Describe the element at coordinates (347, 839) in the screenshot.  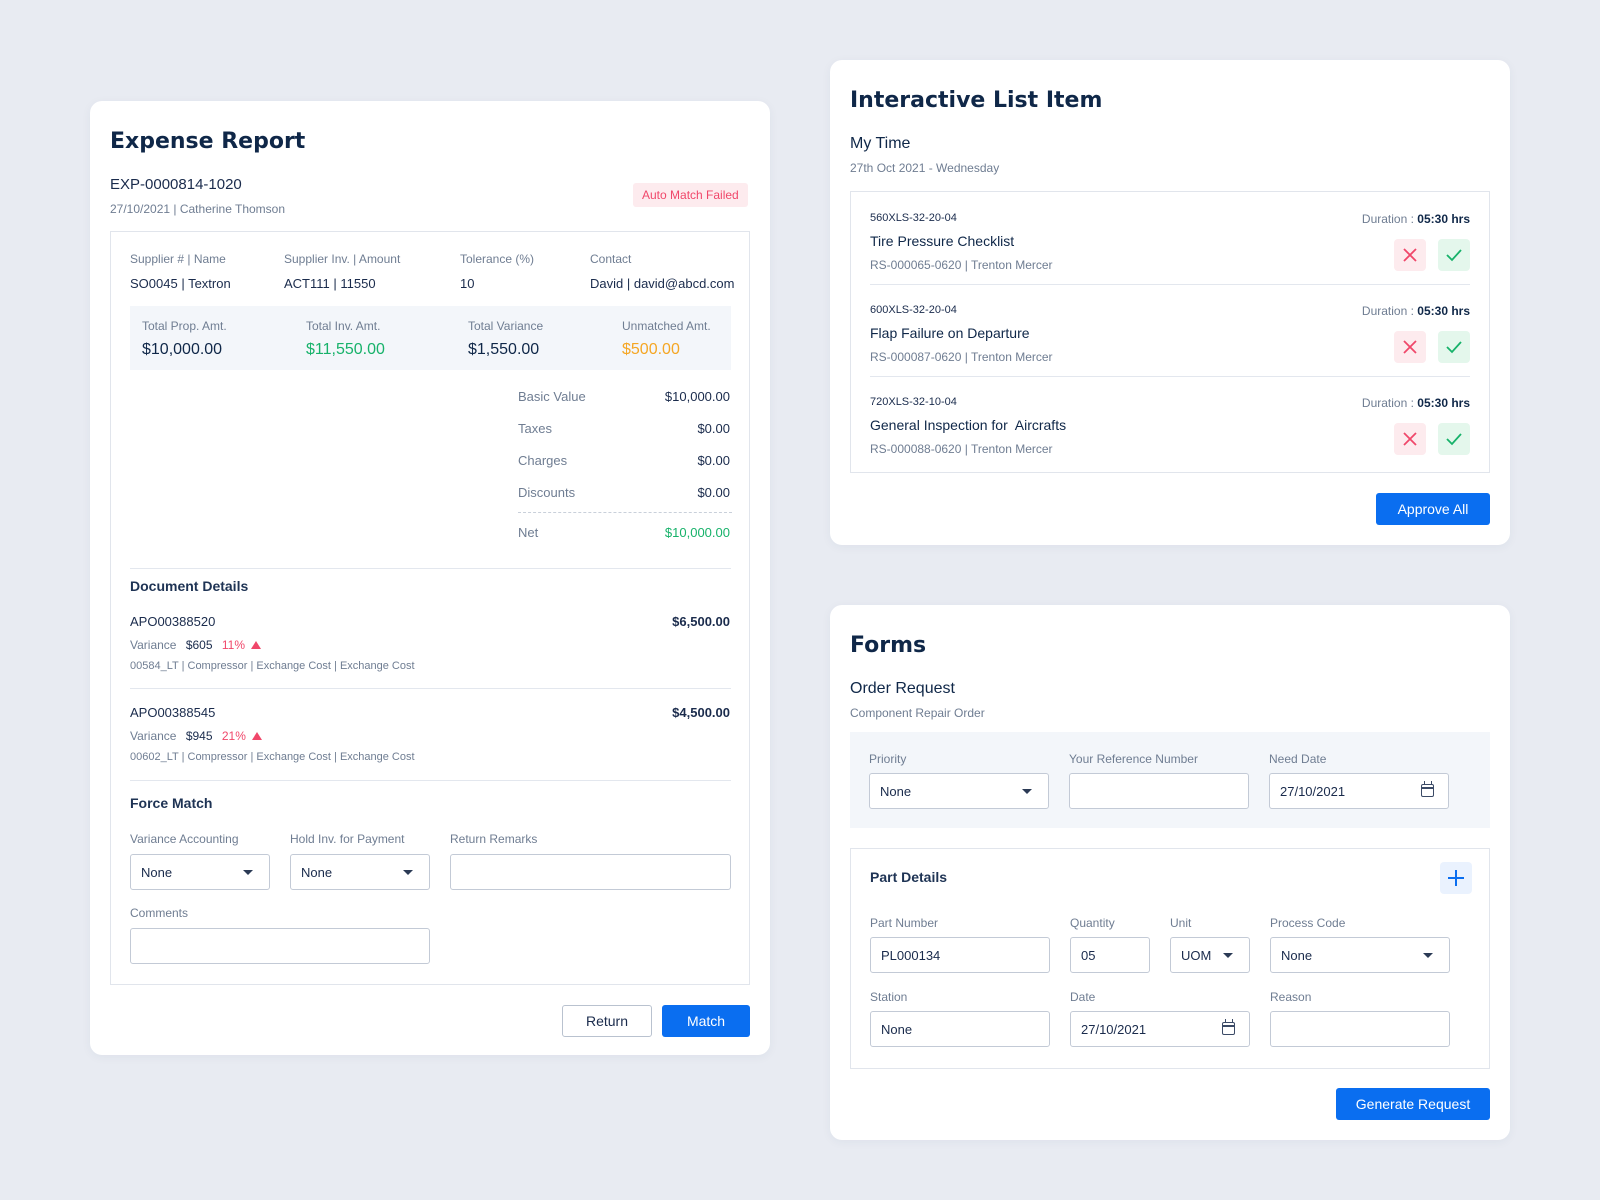
I see `hold-payment-label: Hold Inv. for Payment` at that location.